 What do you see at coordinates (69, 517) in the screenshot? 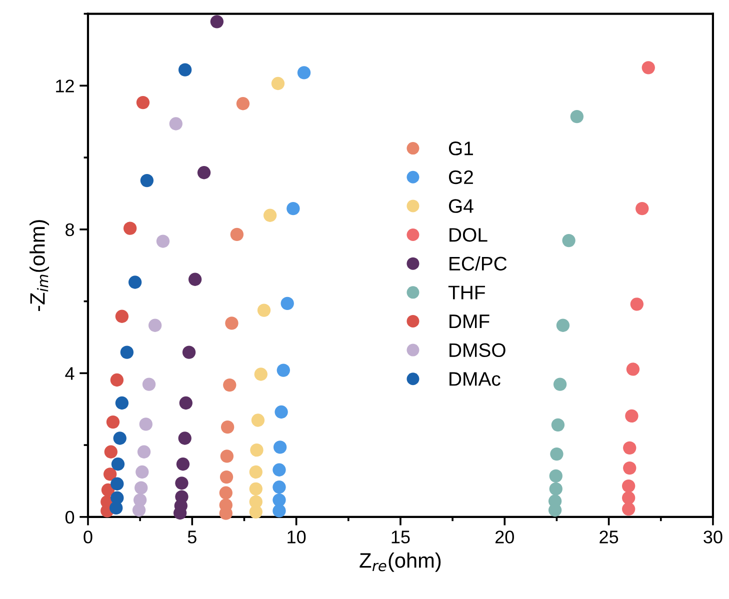
I see `y-tick-label: 0` at bounding box center [69, 517].